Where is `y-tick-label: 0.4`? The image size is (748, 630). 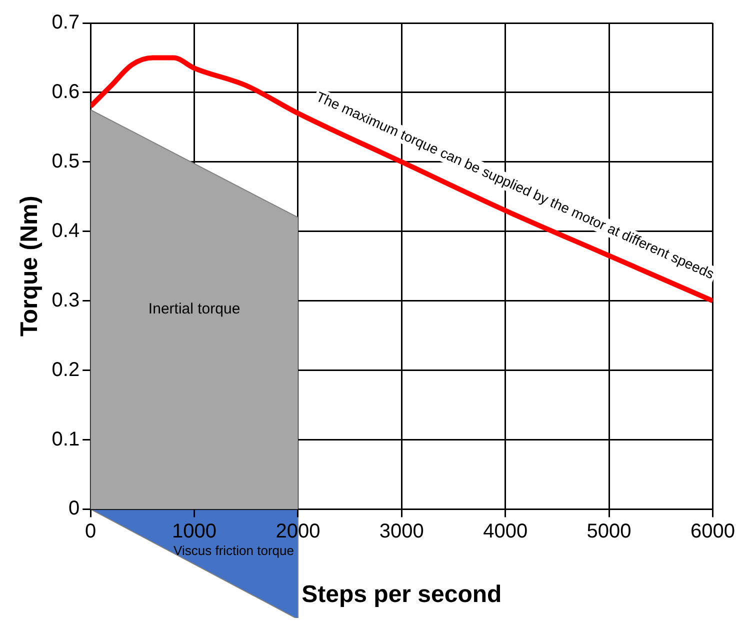 y-tick-label: 0.4 is located at coordinates (66, 231).